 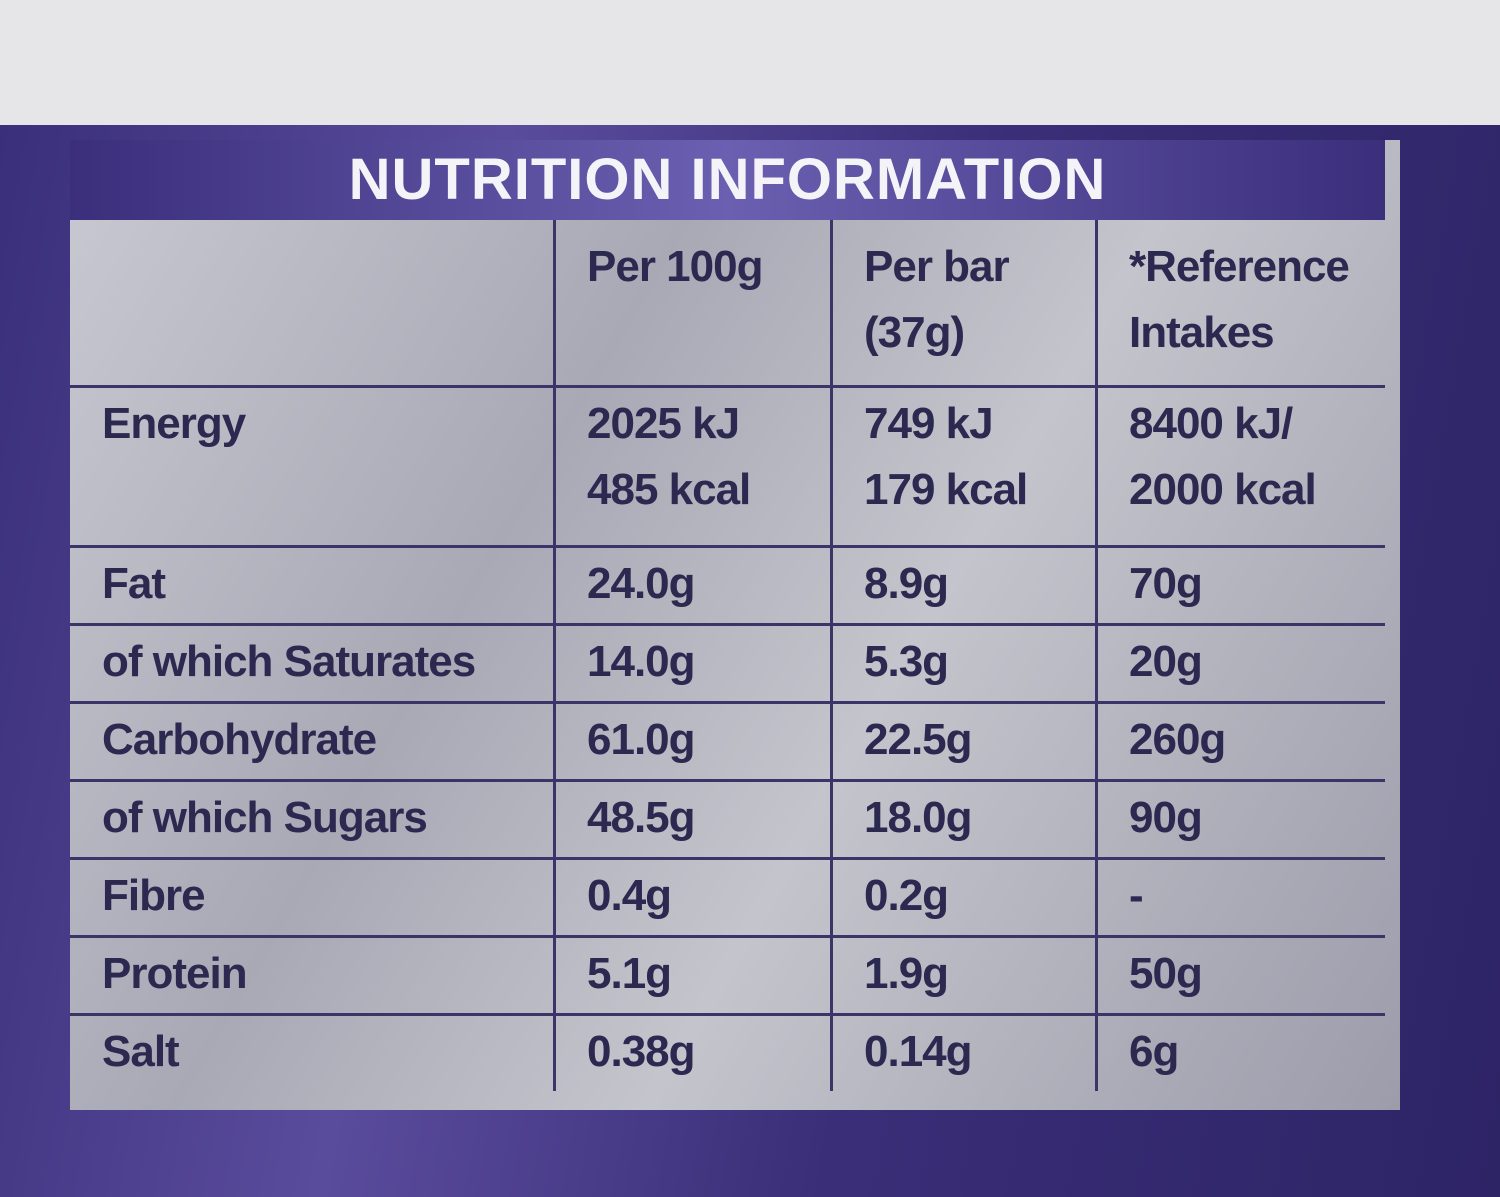 What do you see at coordinates (265, 817) in the screenshot?
I see `row-label: of which Sugars` at bounding box center [265, 817].